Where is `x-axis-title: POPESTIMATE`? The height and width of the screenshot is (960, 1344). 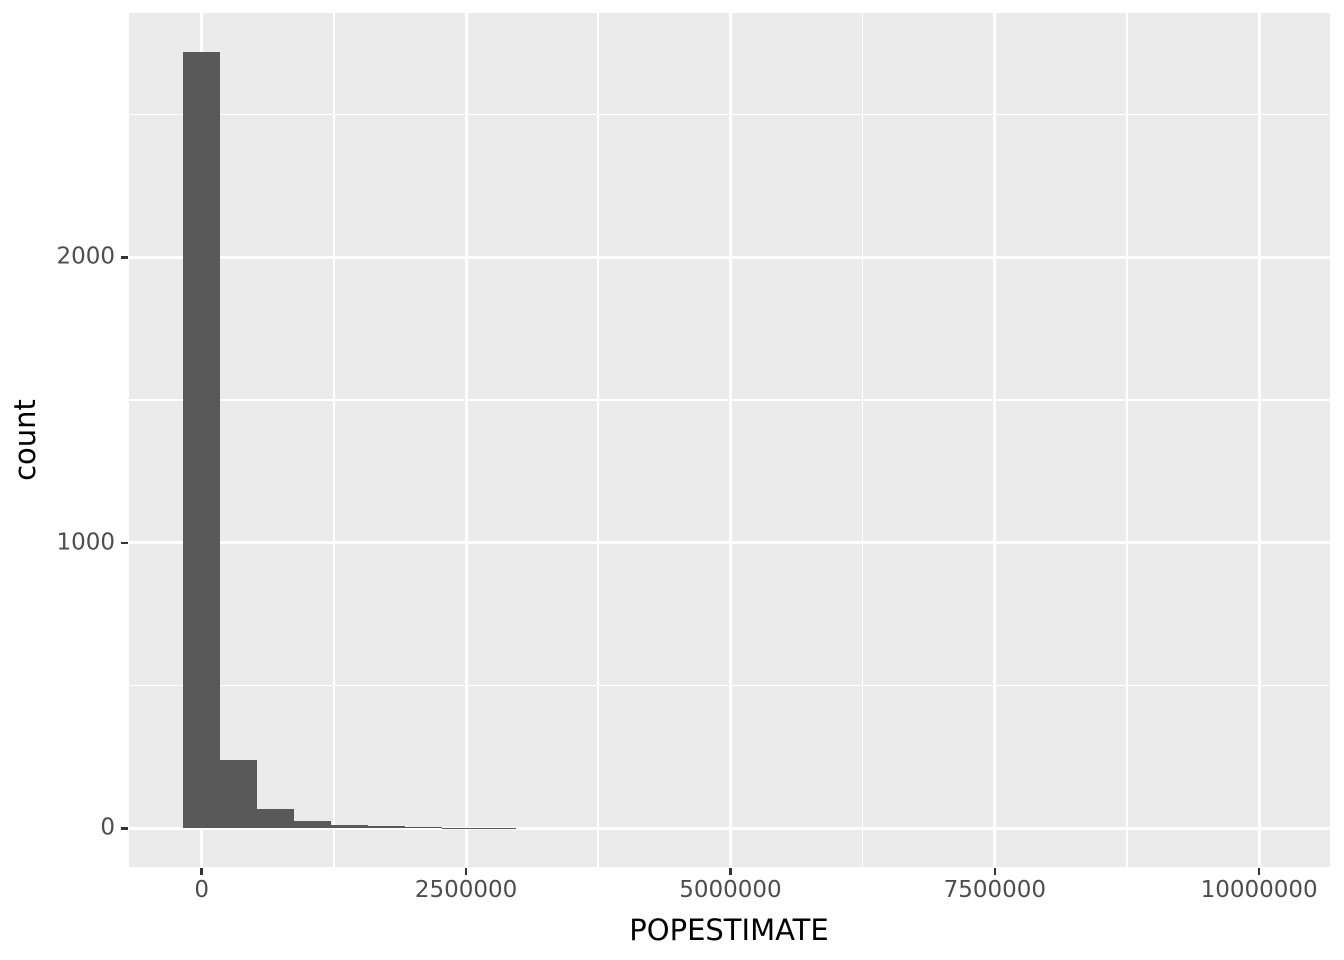
x-axis-title: POPESTIMATE is located at coordinates (729, 930).